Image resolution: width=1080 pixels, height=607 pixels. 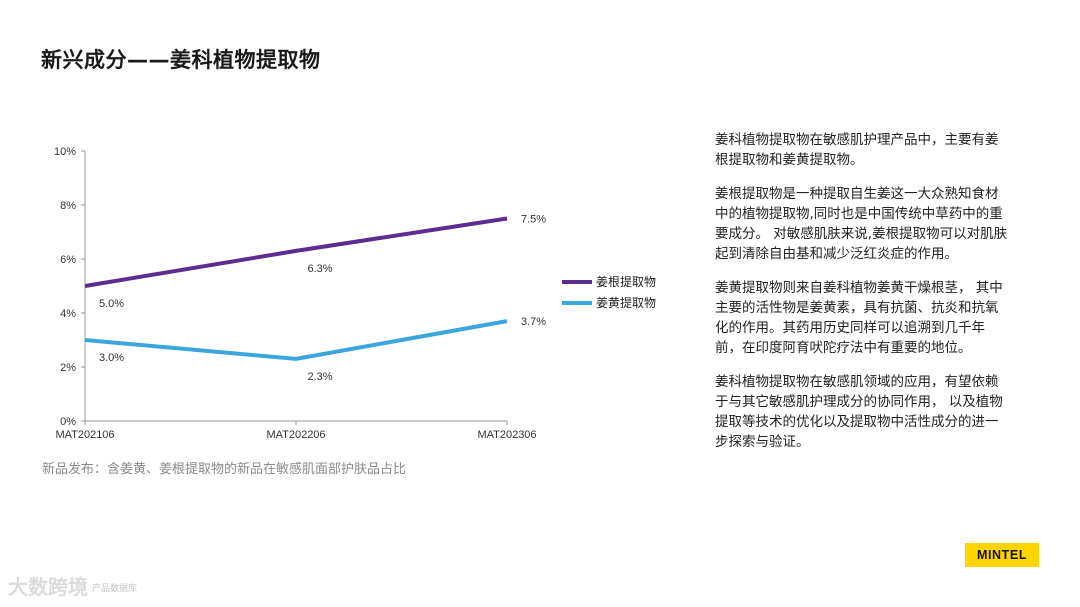 What do you see at coordinates (857, 150) in the screenshot?
I see `paragraph: 姜科植物提取物在敏感肌护理产品中，主要有姜根提取物和姜黄提取物。` at bounding box center [857, 150].